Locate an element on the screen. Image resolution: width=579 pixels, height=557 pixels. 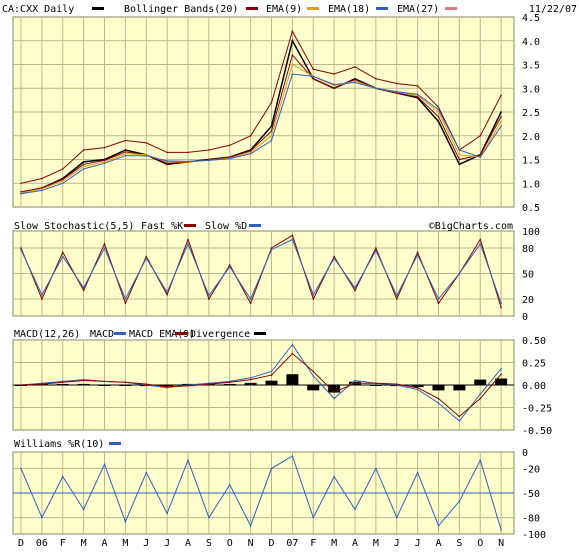
x-tick-label: J is located at coordinates (397, 543).